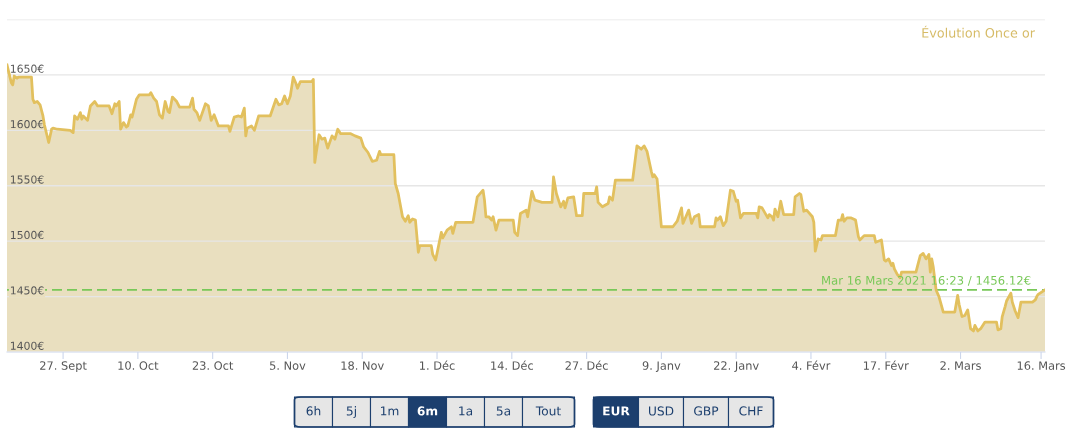 Image resolution: width=1068 pixels, height=442 pixels. What do you see at coordinates (63, 367) in the screenshot?
I see `x-tick-label: 27. Sept` at bounding box center [63, 367].